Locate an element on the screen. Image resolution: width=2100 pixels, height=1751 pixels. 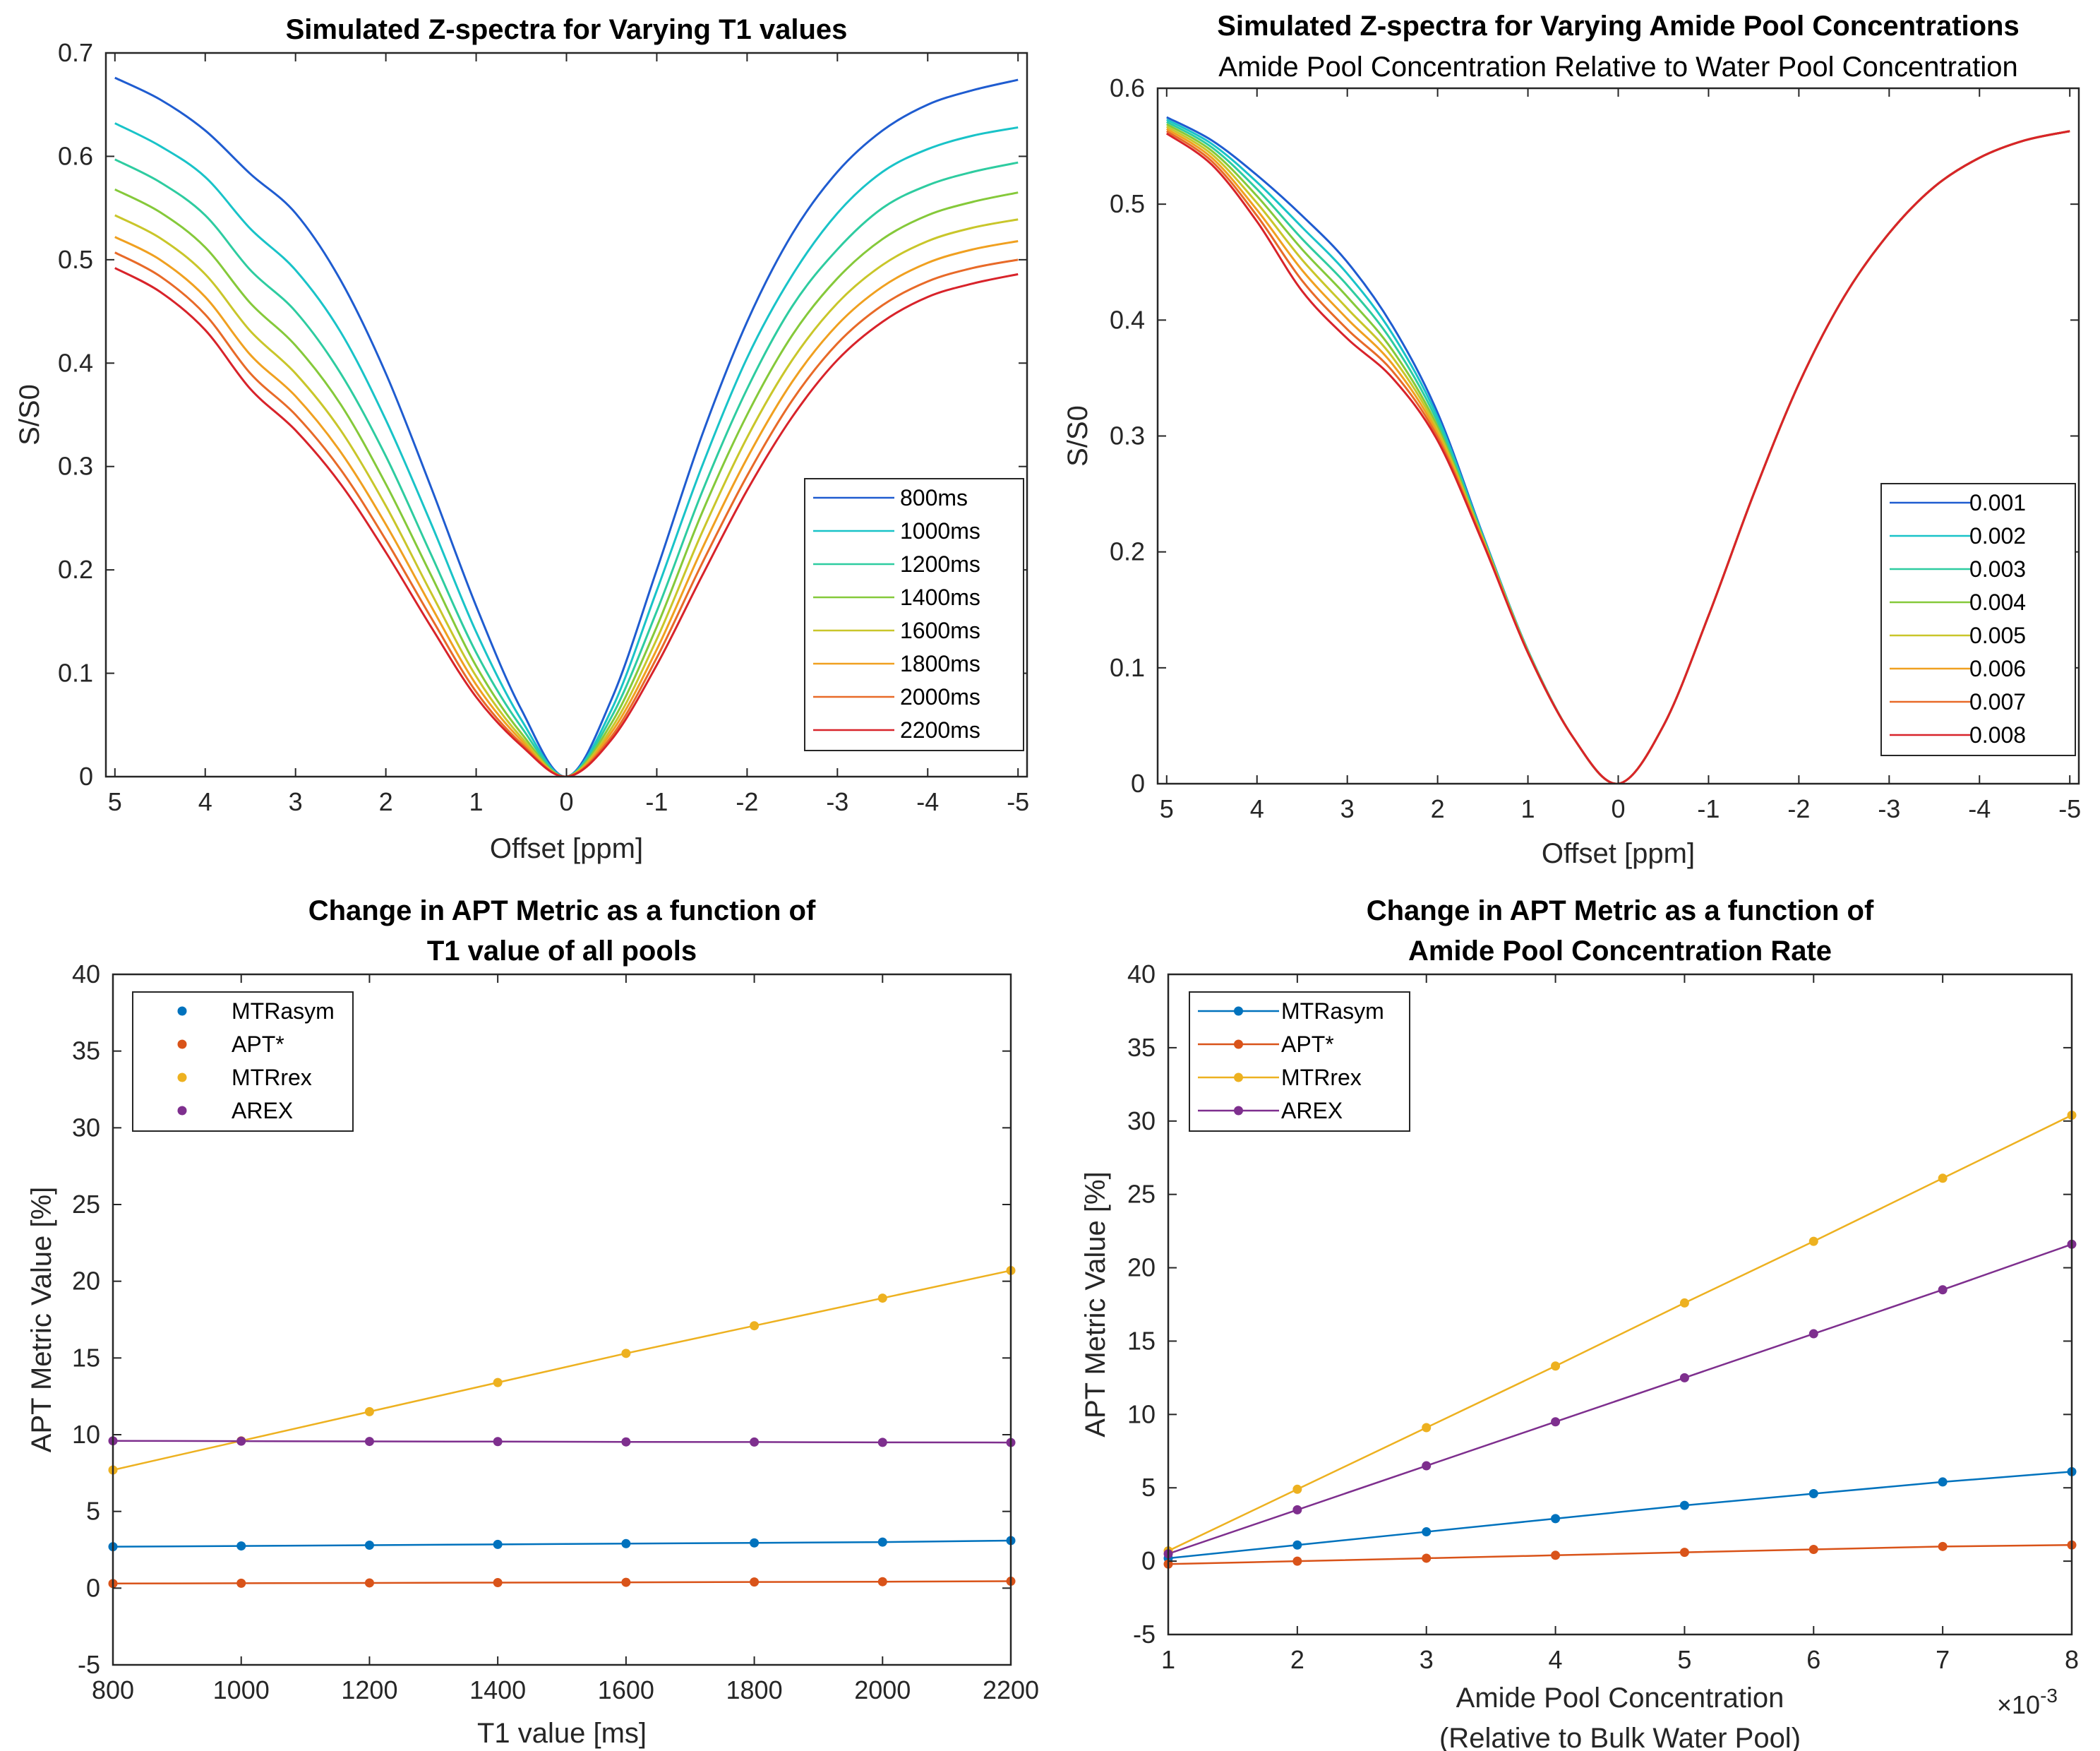
legend-label: 800ms is located at coordinates (934, 497).